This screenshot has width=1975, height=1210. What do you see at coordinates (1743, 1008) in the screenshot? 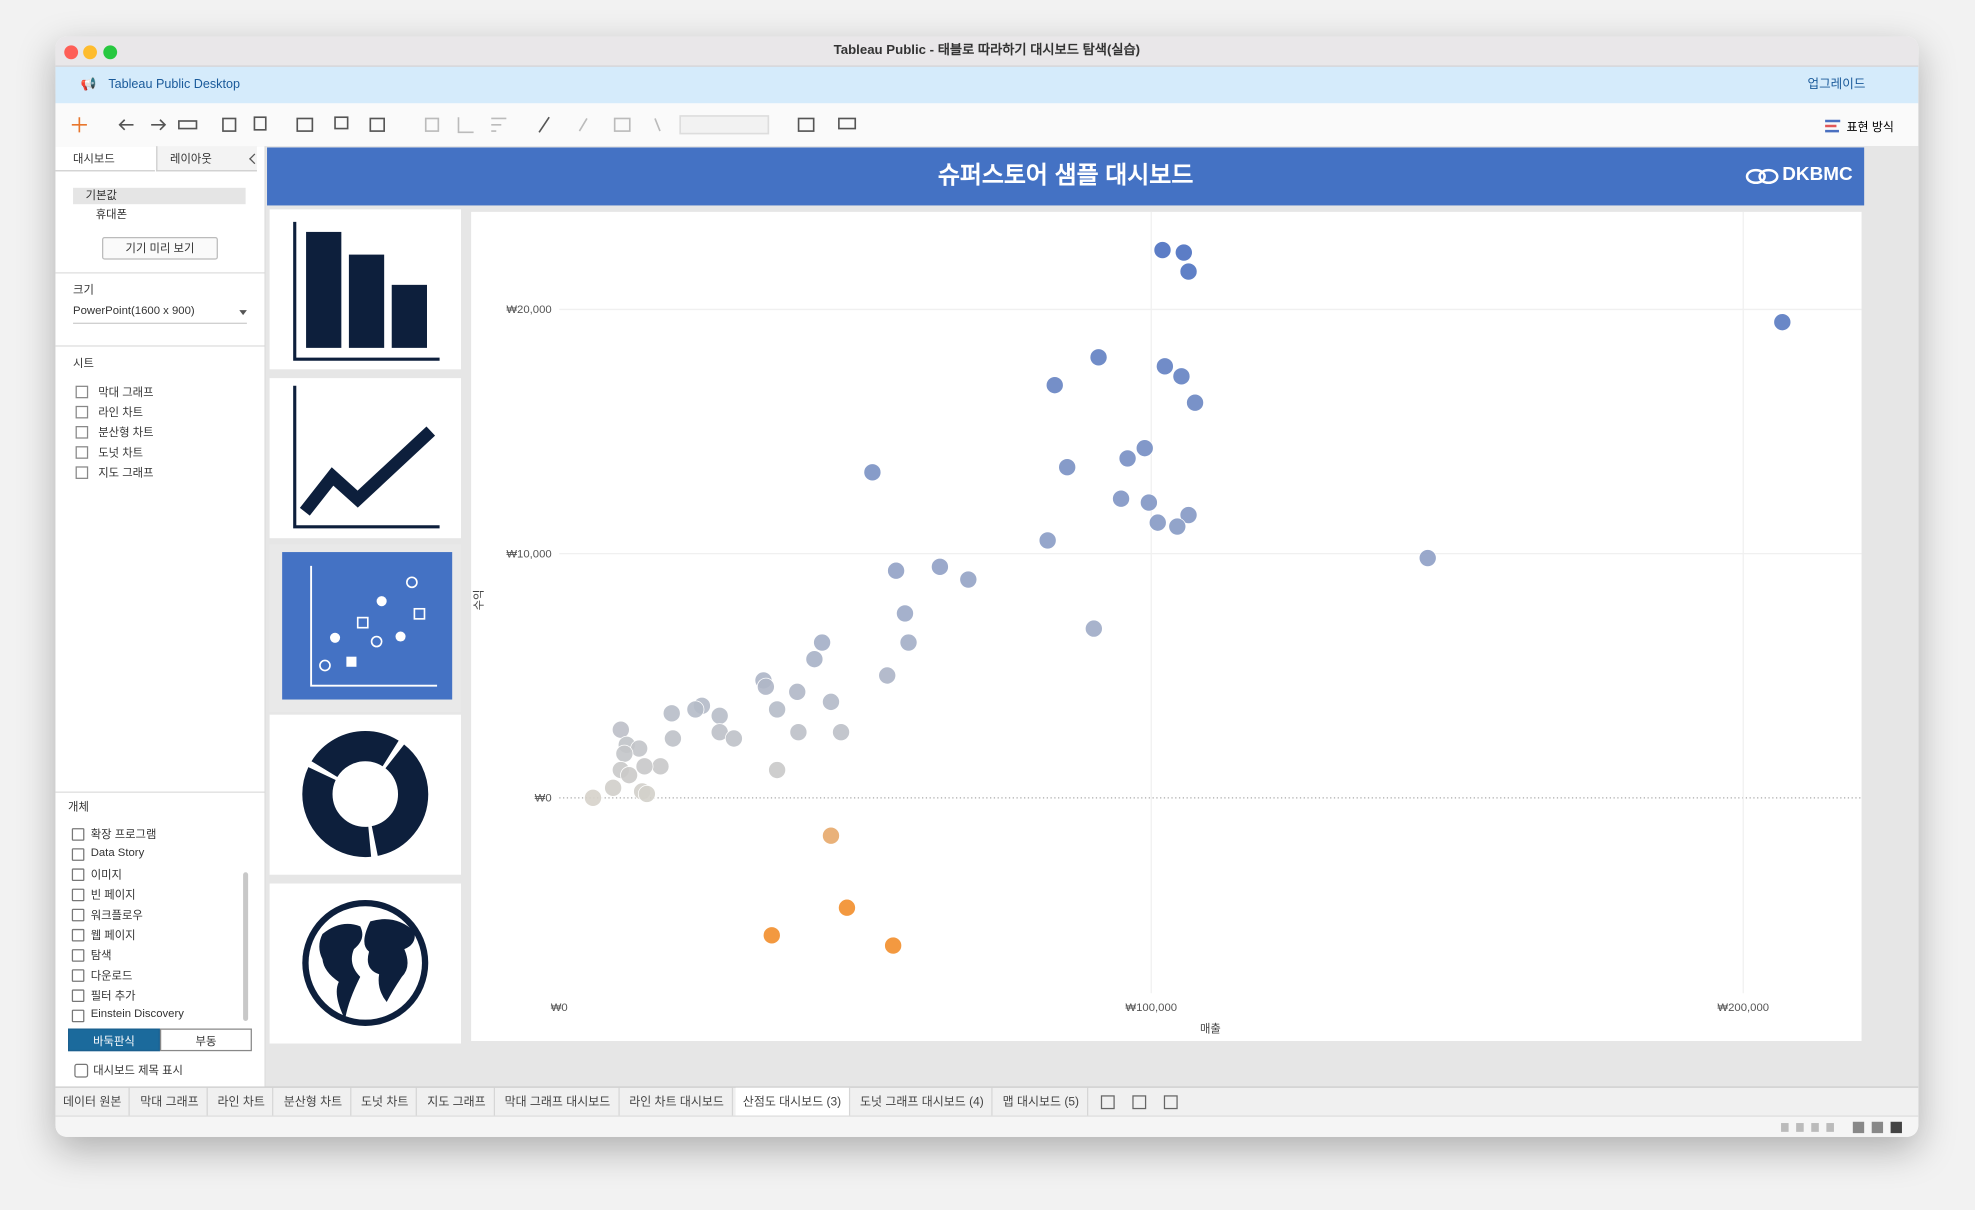
I see `x-tick-label: ₩200,000` at bounding box center [1743, 1008].